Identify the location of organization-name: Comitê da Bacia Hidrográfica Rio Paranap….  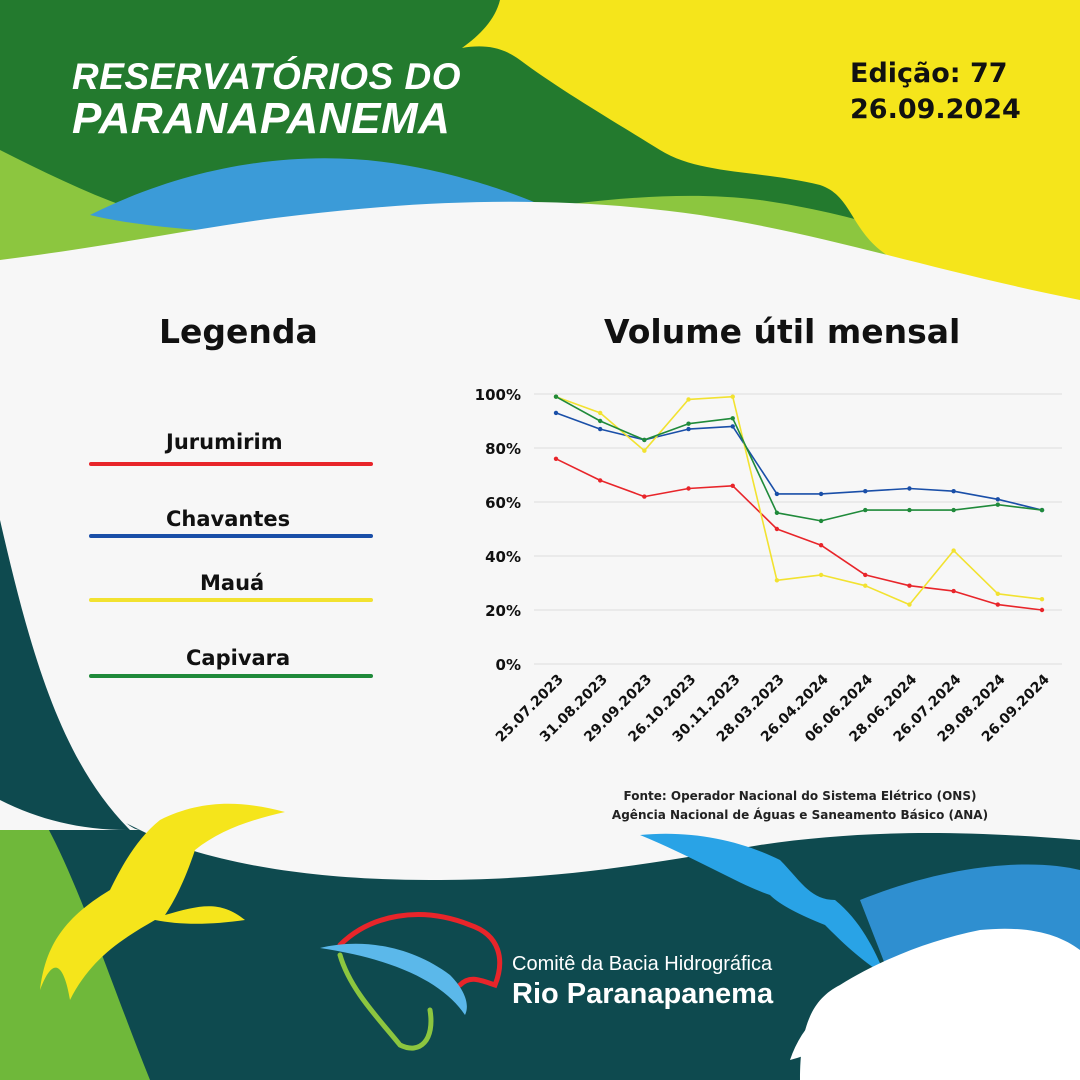
(642, 982).